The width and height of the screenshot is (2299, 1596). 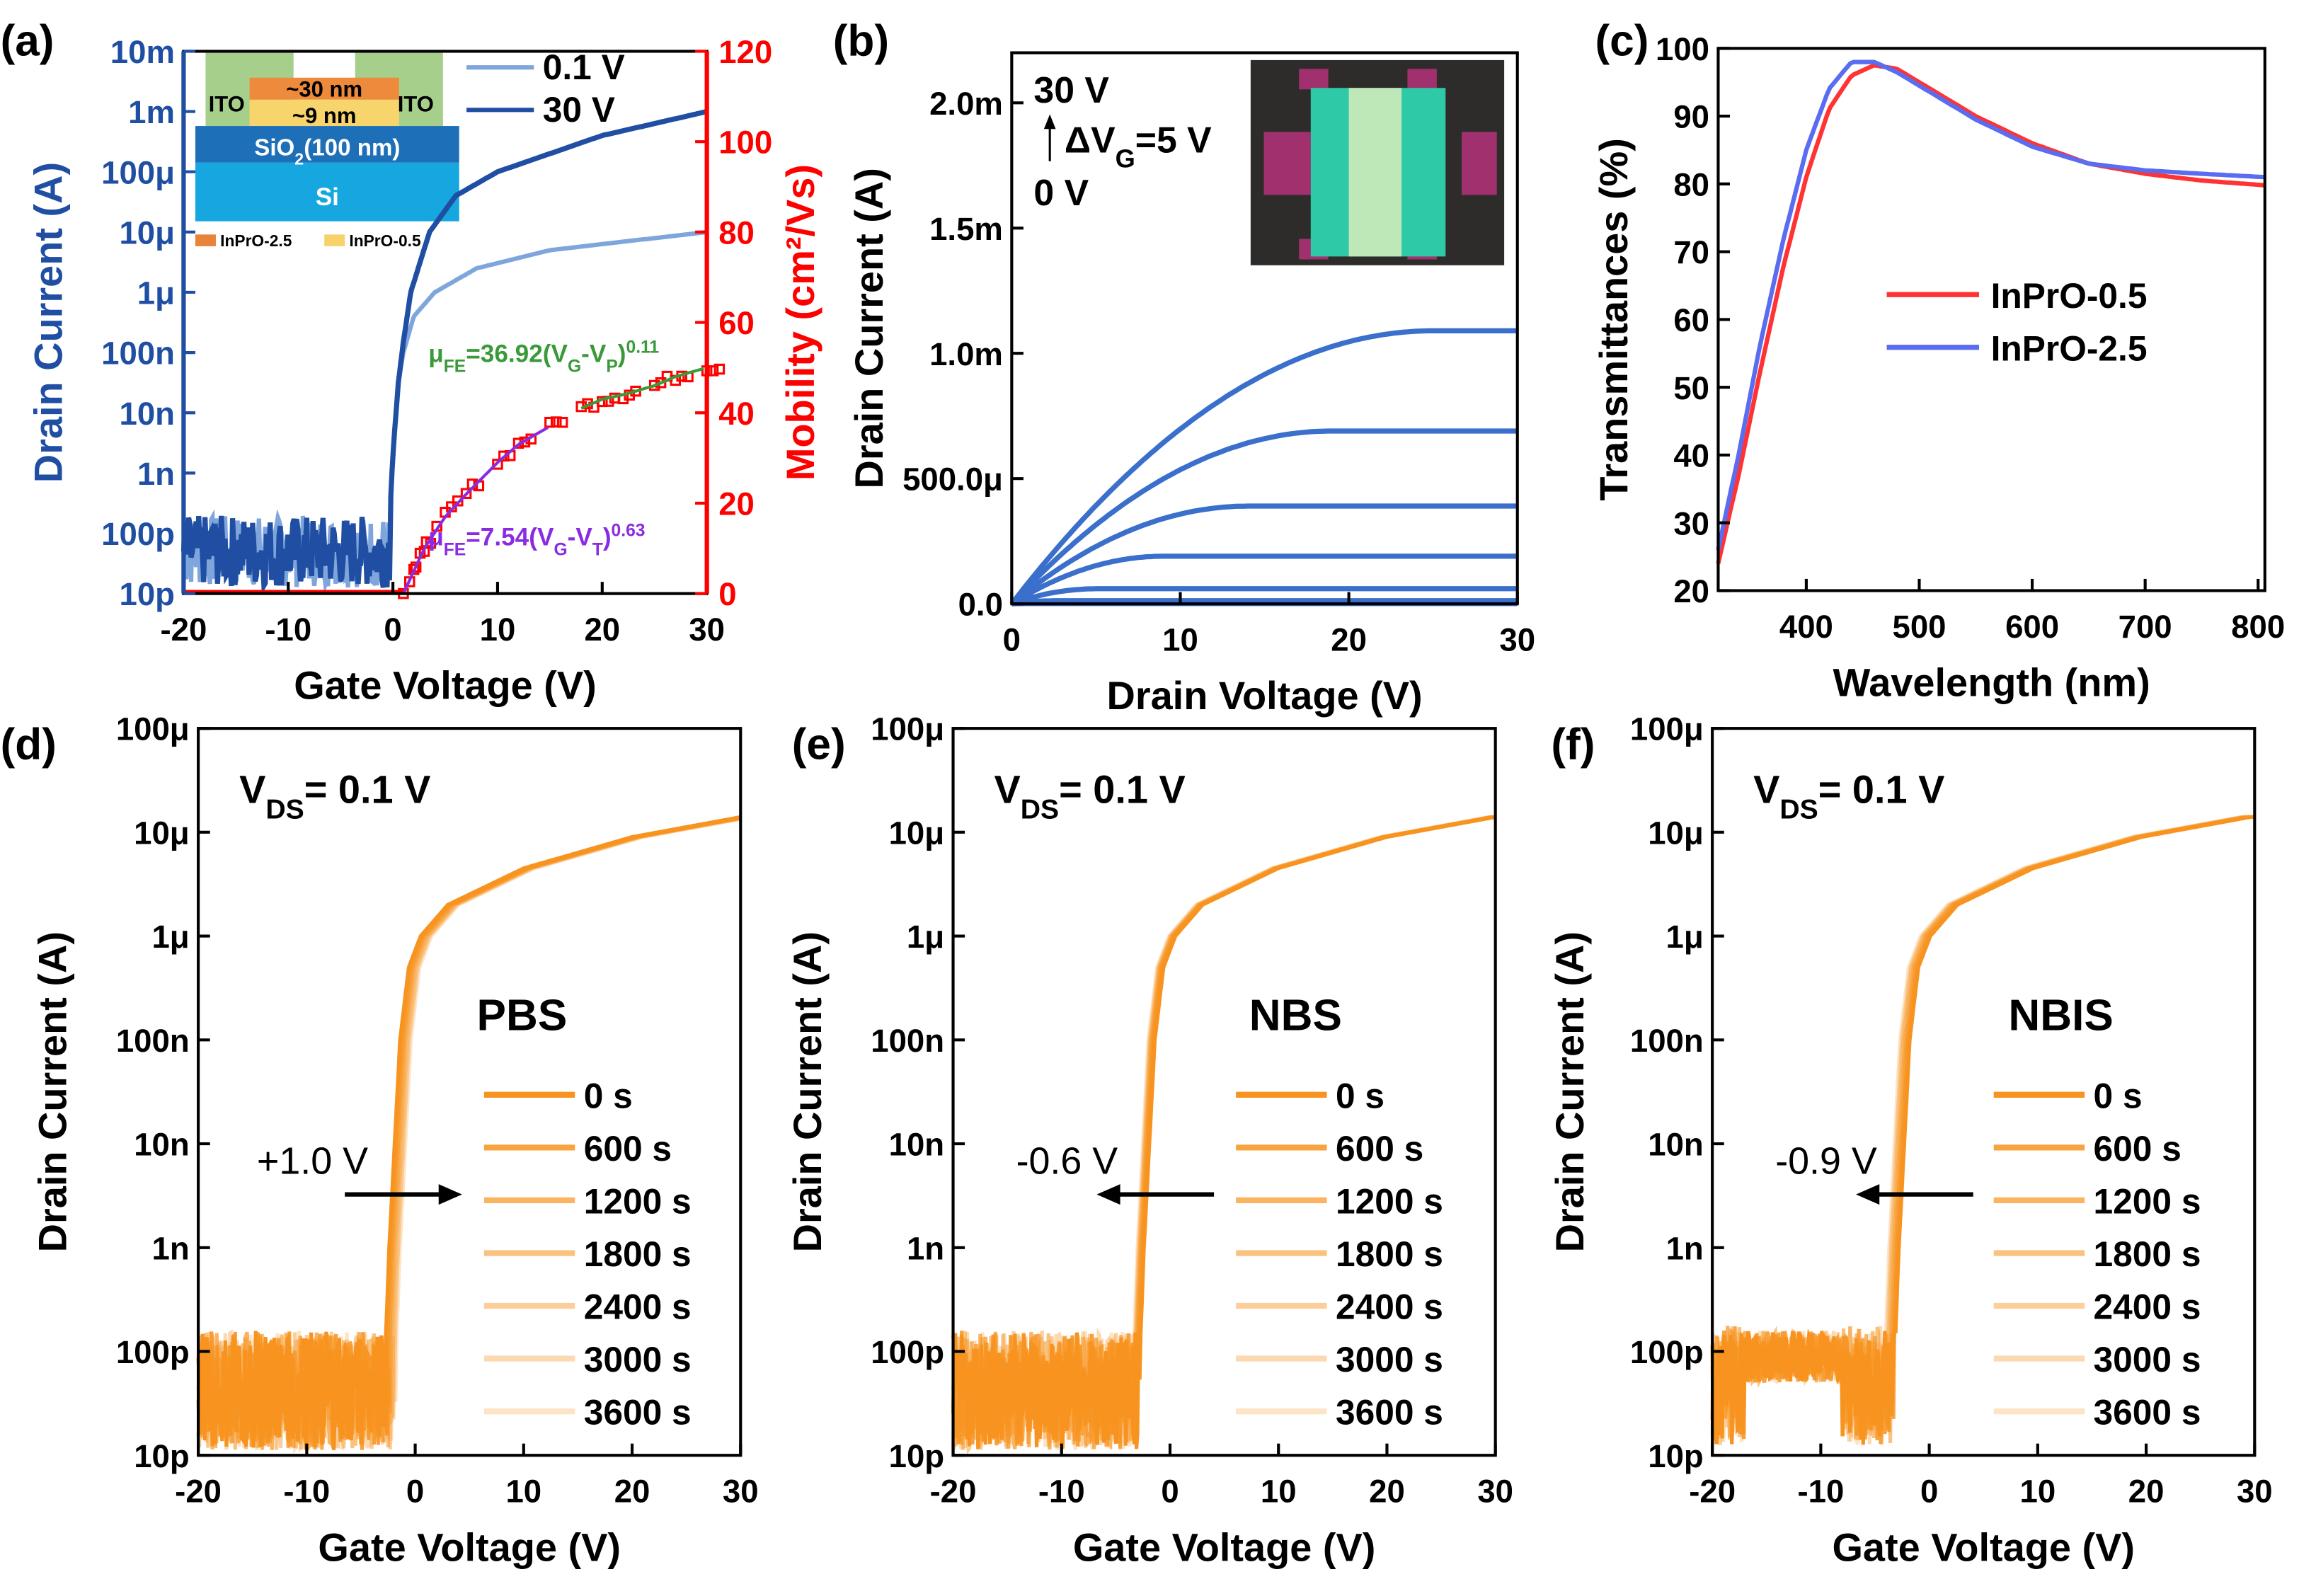 What do you see at coordinates (1613, 319) in the screenshot?
I see `y-axis-title: Transmittances (%)` at bounding box center [1613, 319].